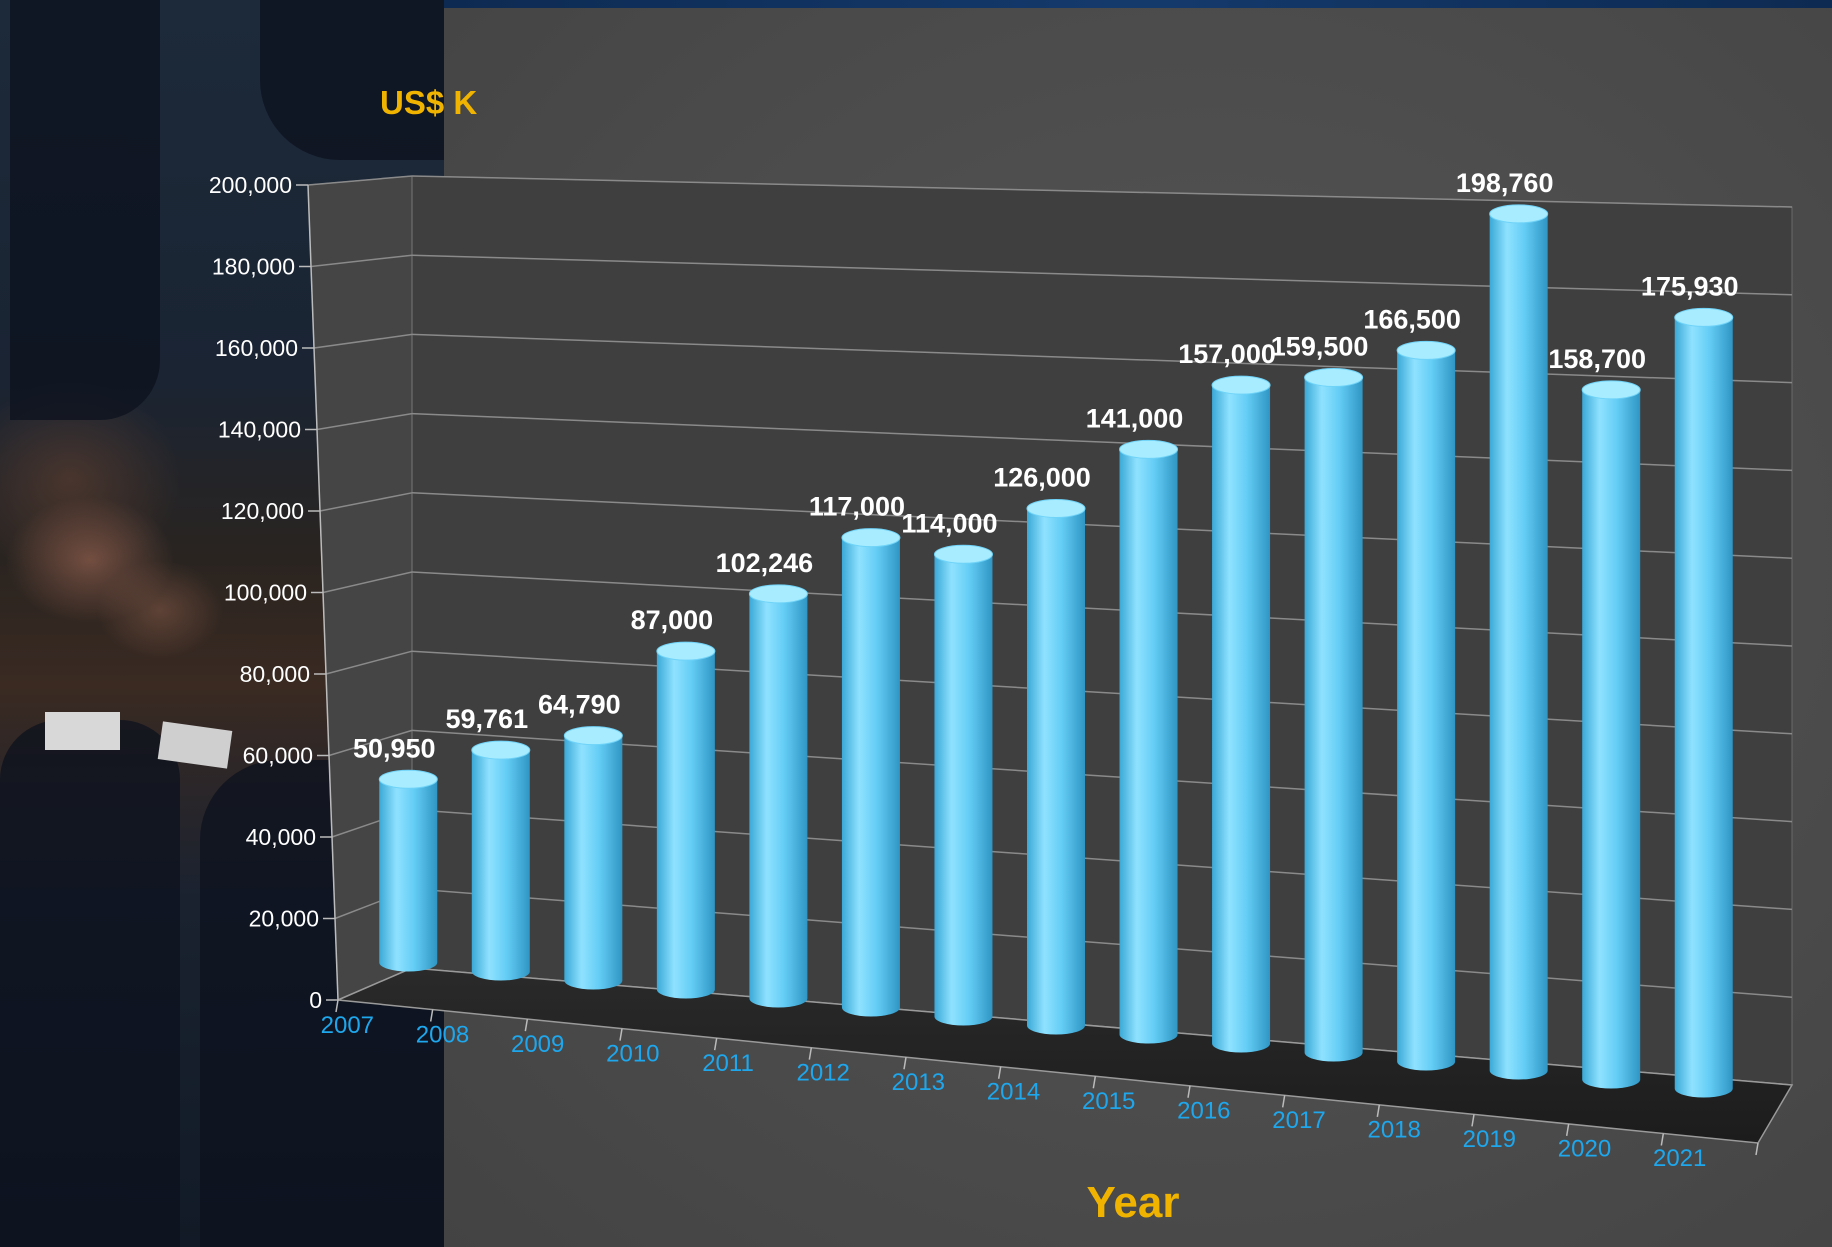 The image size is (1832, 1247). What do you see at coordinates (262, 511) in the screenshot?
I see `y-tick-label: 120,000` at bounding box center [262, 511].